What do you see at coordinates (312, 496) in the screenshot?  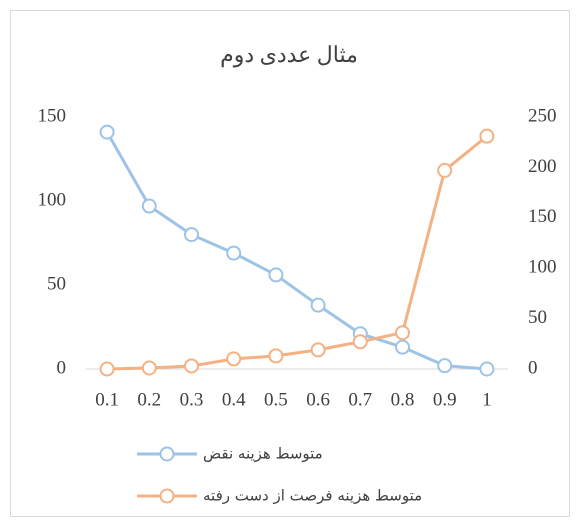 I see `legend-label: متوسط هزینه فرصت از دست رفته` at bounding box center [312, 496].